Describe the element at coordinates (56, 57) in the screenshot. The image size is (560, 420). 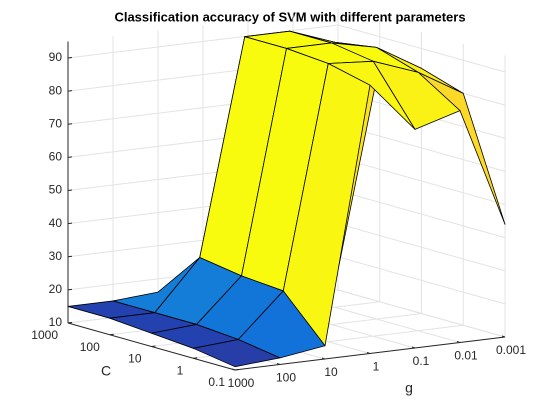
I see `z-tick-label: 90` at that location.